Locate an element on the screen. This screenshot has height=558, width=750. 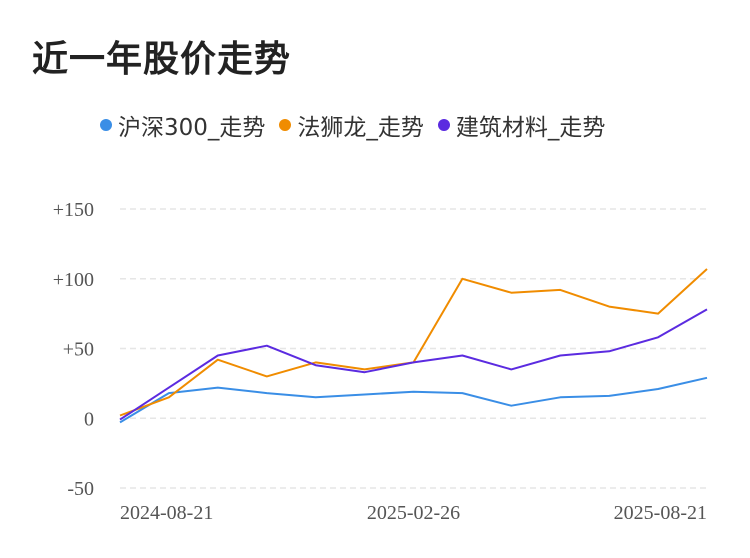
y-tick-label: -50 is located at coordinates (80, 489).